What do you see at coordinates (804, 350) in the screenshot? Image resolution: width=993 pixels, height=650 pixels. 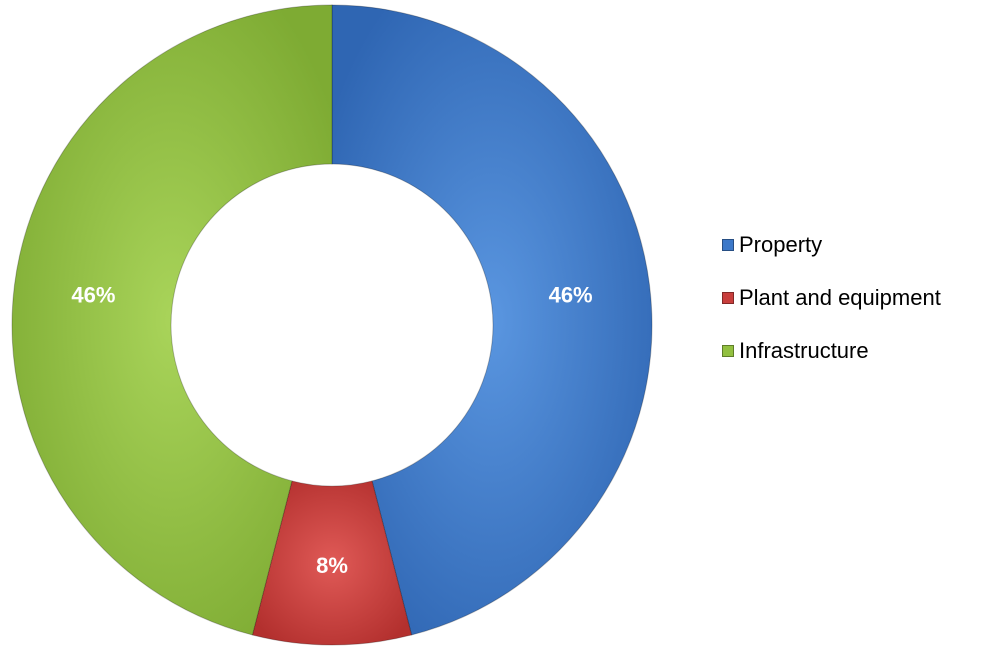 I see `legend-label-infrastructure: Infrastructure` at bounding box center [804, 350].